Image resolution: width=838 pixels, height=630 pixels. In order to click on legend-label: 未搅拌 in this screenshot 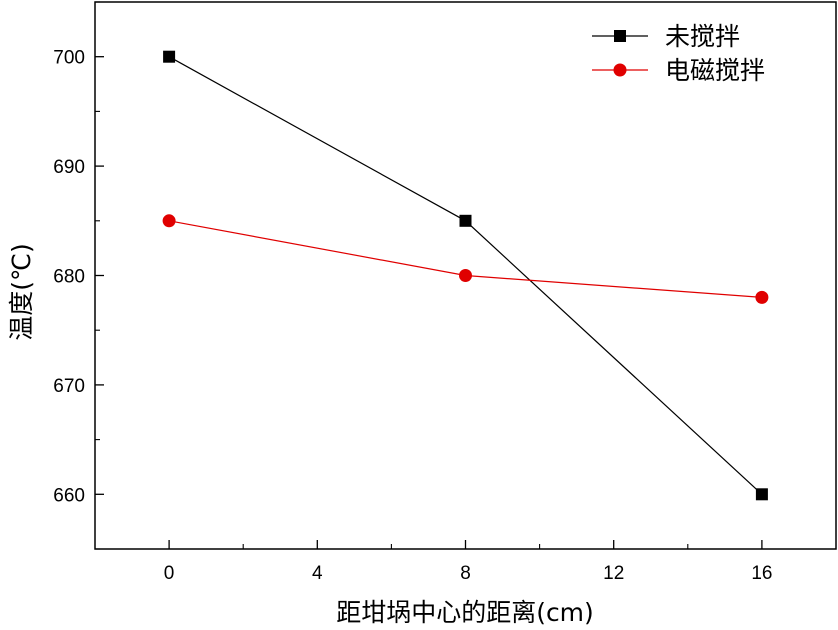, I will do `click(702, 36)`.